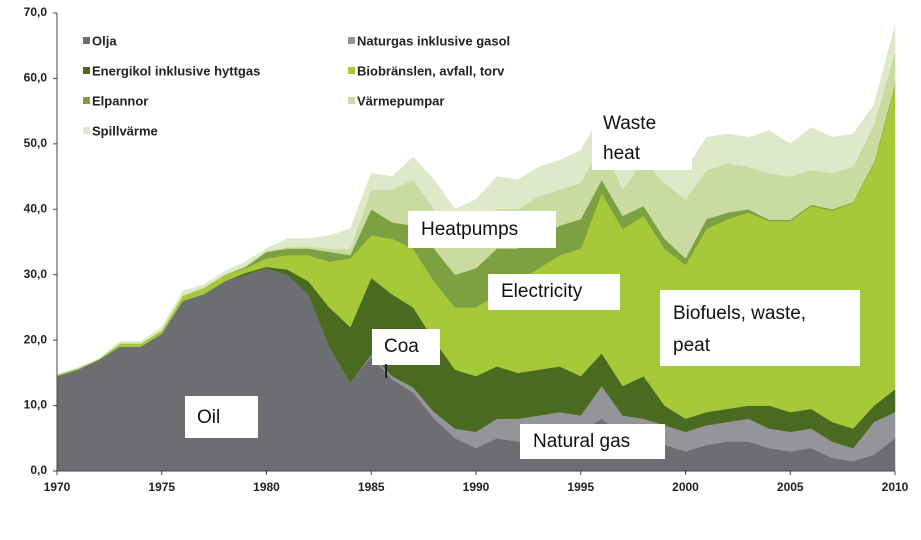 Image resolution: width=921 pixels, height=540 pixels. I want to click on legend-label: Biobränslen, avfall, torv, so click(431, 70).